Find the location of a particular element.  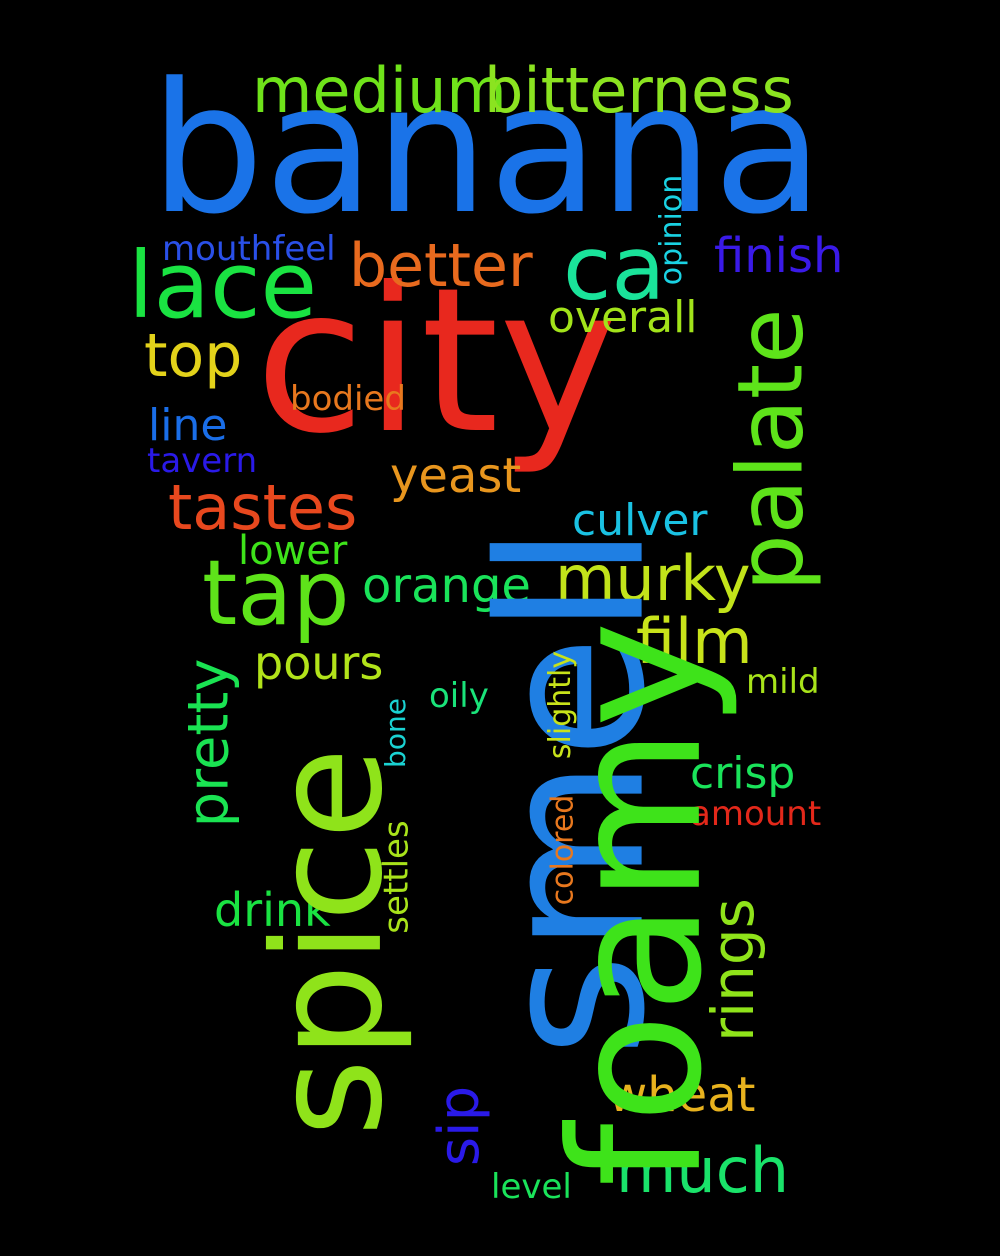

word-tap: tap is located at coordinates (276, 593).